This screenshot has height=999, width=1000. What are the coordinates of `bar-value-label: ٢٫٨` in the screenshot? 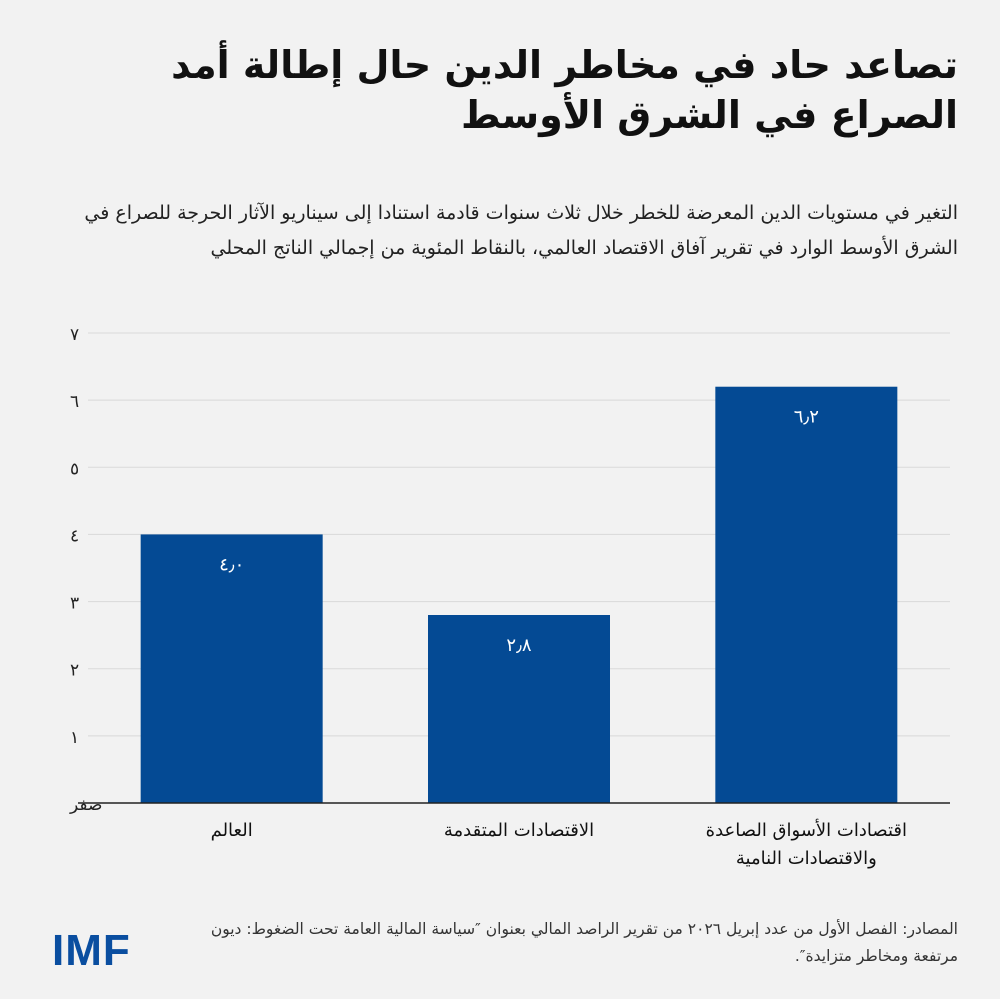 It's located at (519, 645).